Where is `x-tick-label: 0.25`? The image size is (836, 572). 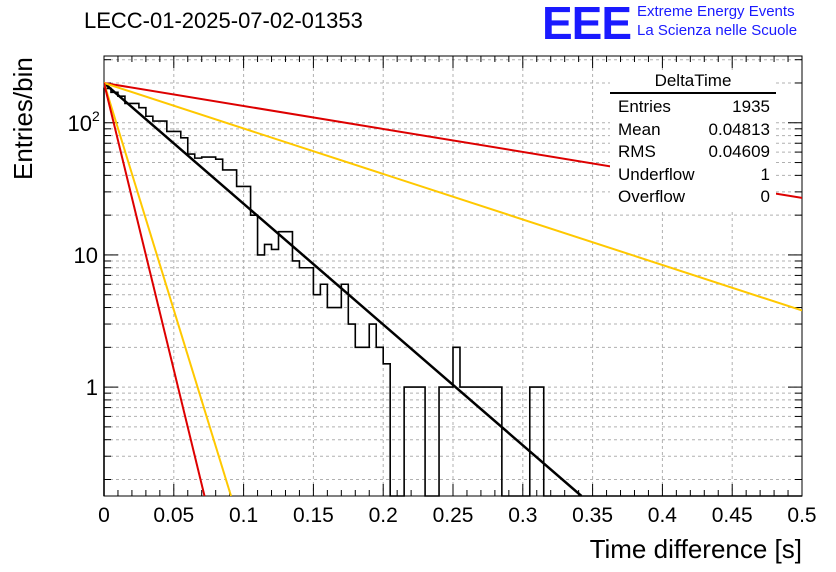 x-tick-label: 0.25 is located at coordinates (453, 515).